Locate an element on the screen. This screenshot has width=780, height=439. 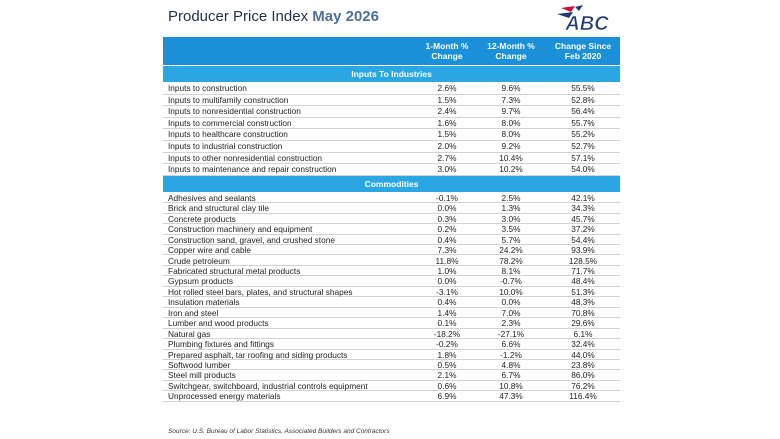
table-row: Steel mill products 2.1% 6.7% 86.0% is located at coordinates (391, 375).